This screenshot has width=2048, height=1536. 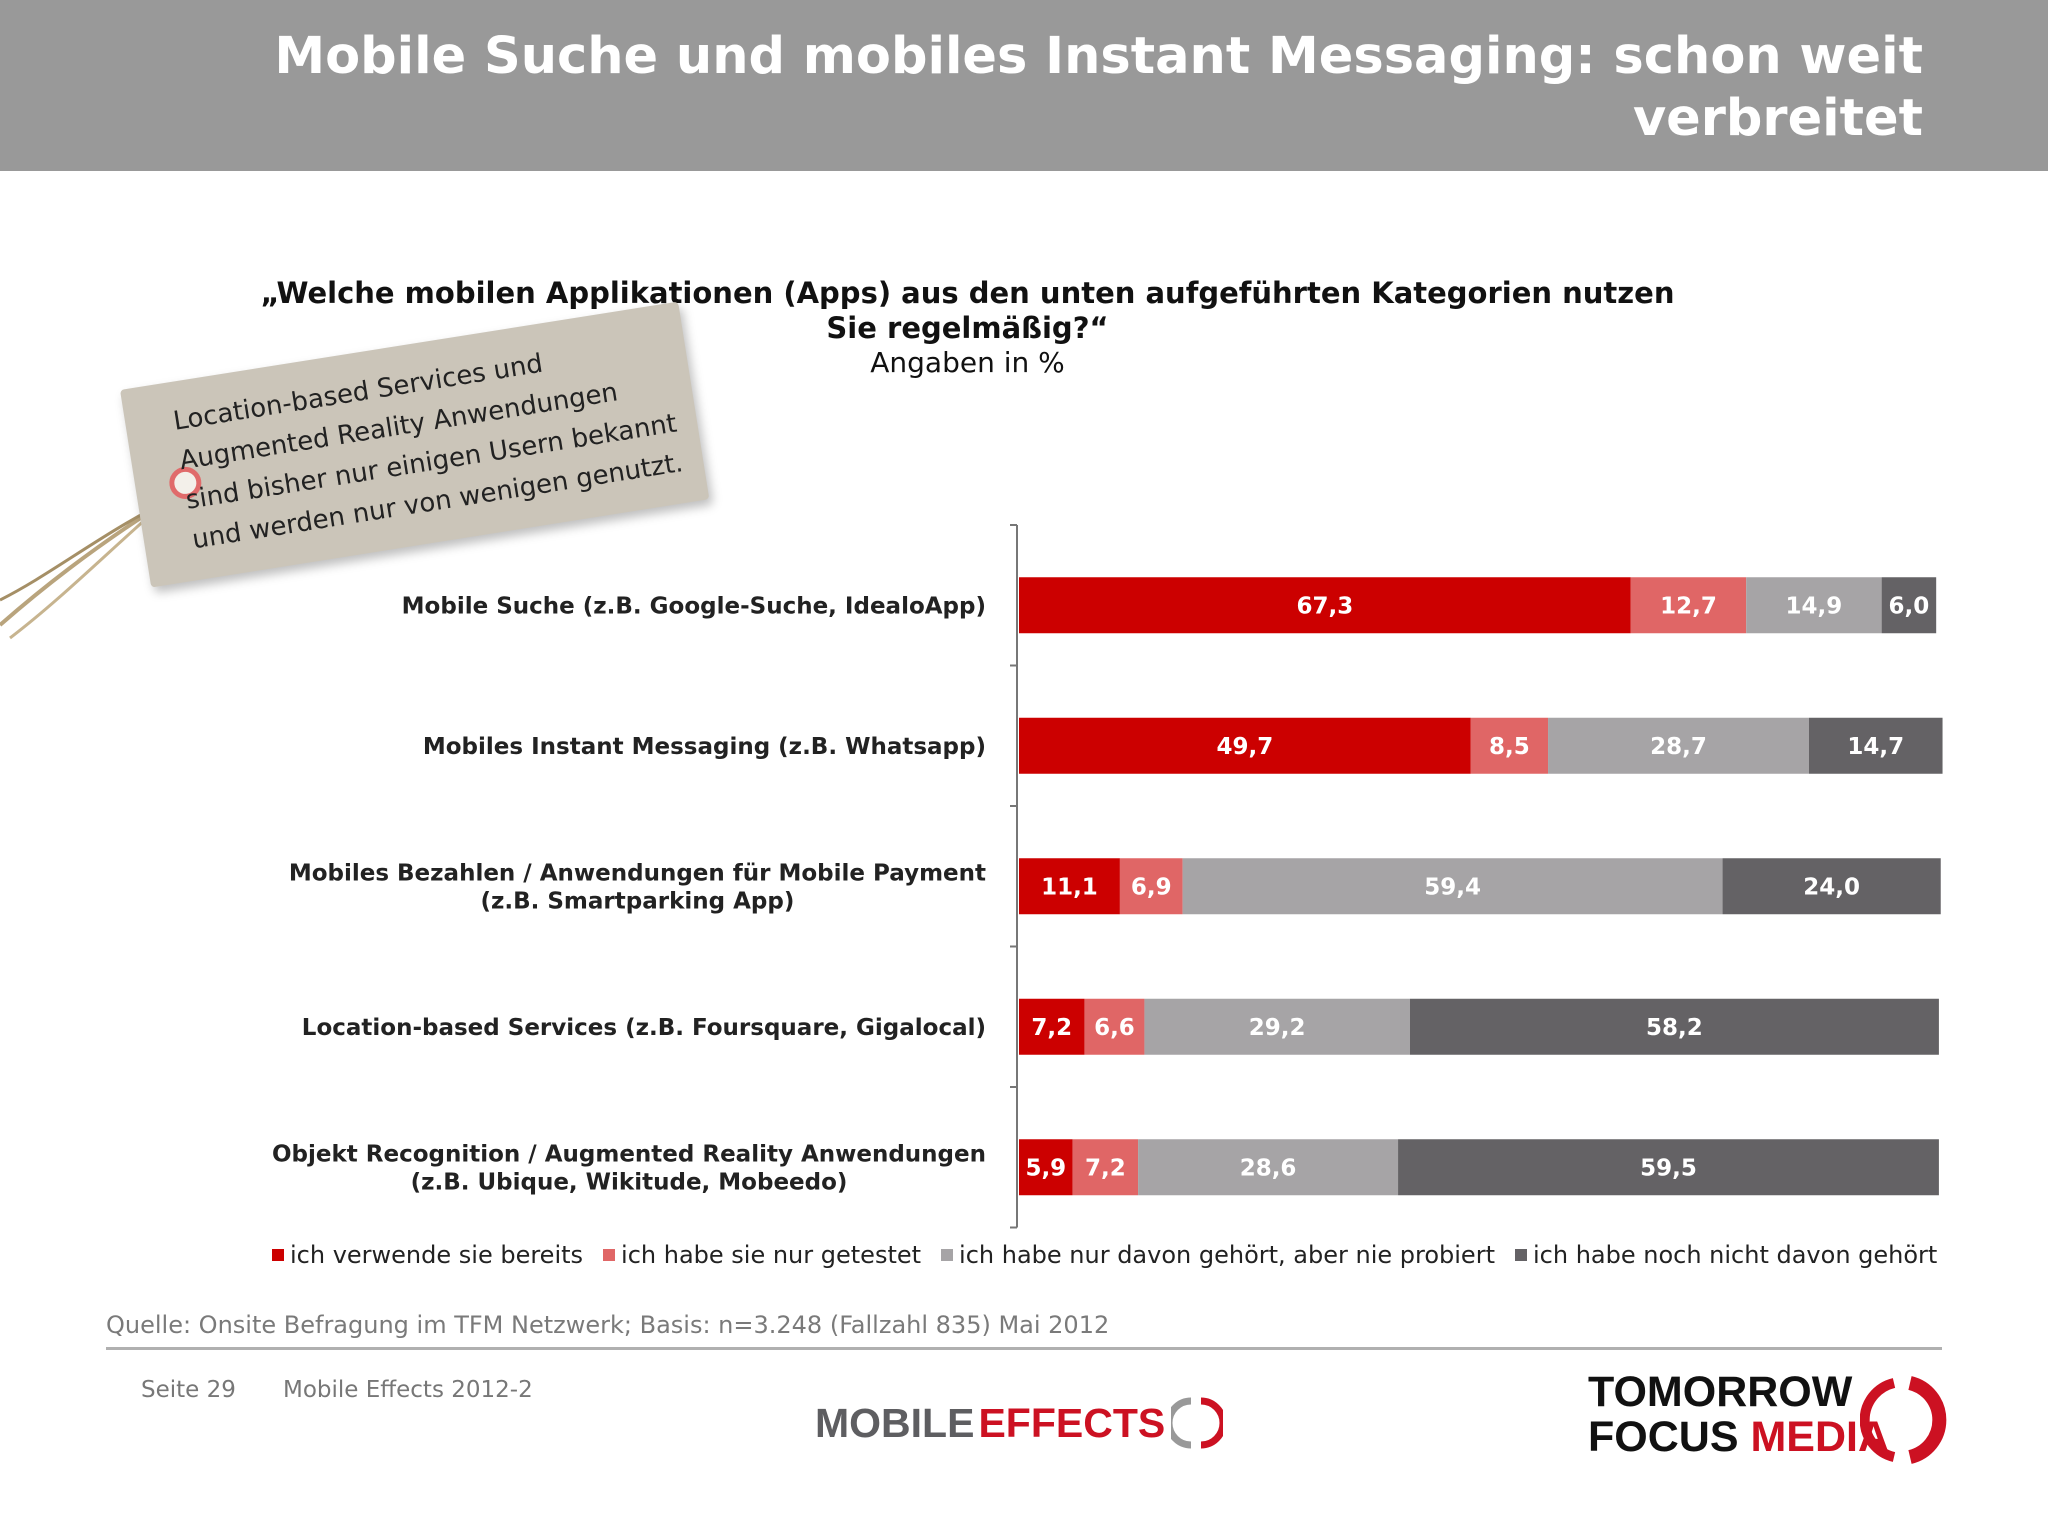 I want to click on mobile-effects-bracket-icon, so click(x=1197, y=1423).